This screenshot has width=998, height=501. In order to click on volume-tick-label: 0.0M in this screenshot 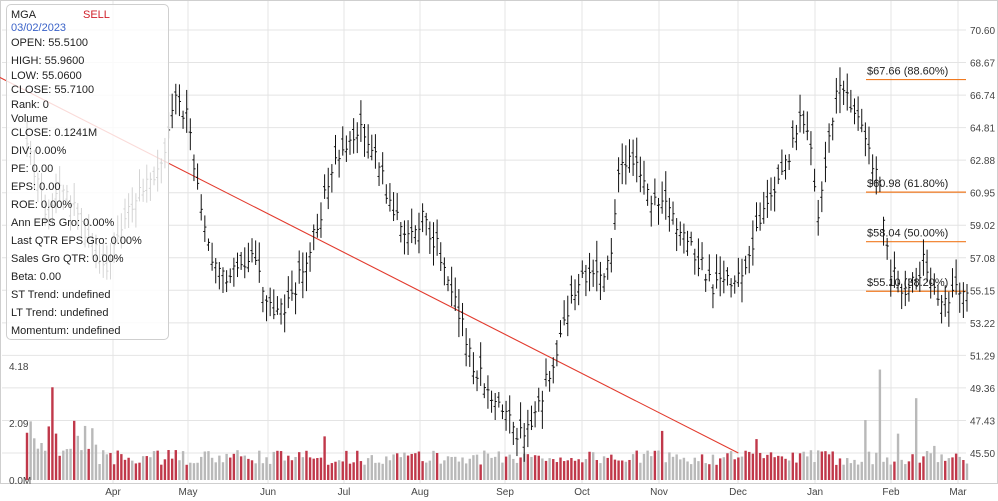, I will do `click(20, 481)`.